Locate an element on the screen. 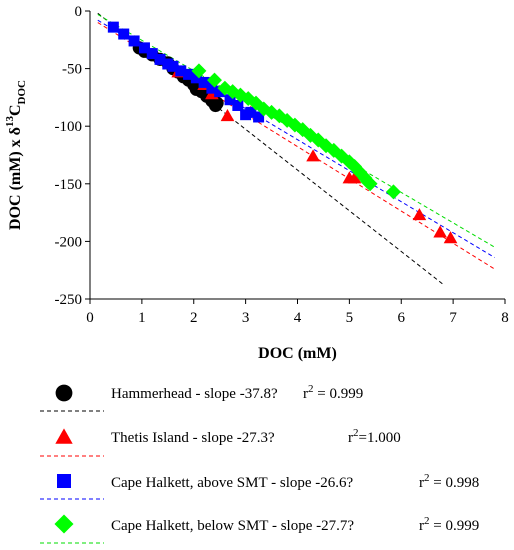 The height and width of the screenshot is (550, 514). x-tick-label: 1 is located at coordinates (142, 318).